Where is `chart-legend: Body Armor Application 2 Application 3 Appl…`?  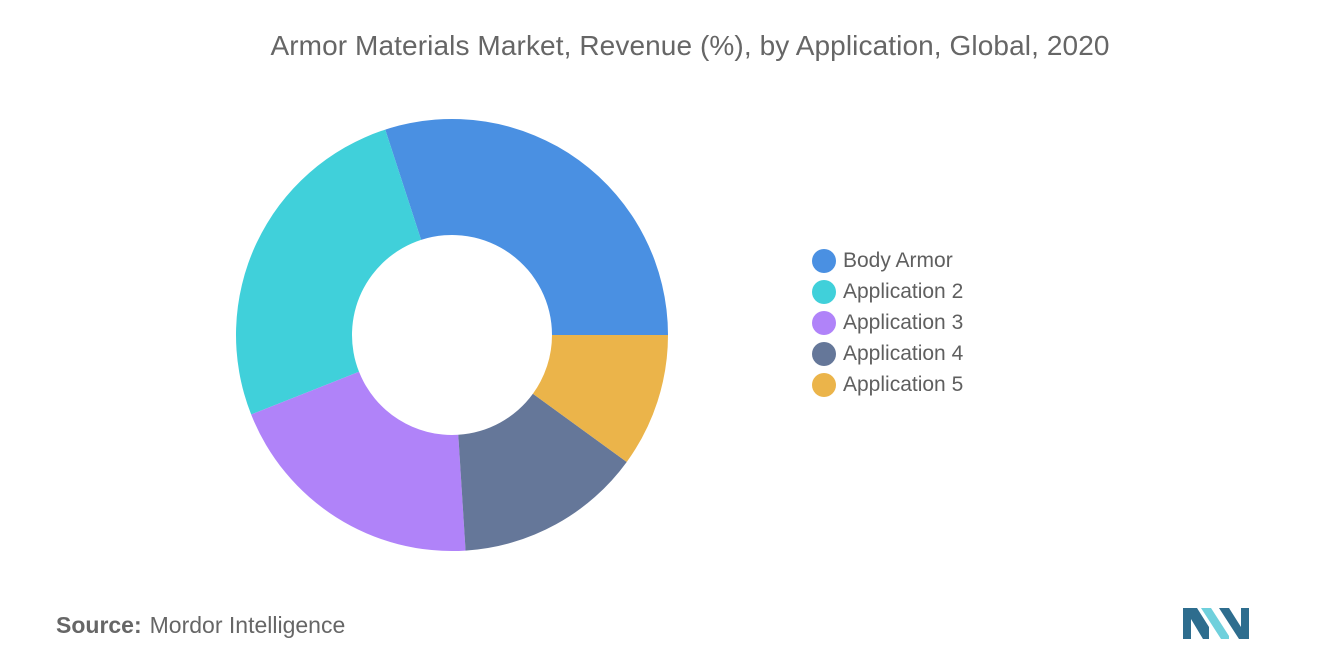 chart-legend: Body Armor Application 2 Application 3 Appl… is located at coordinates (887, 322).